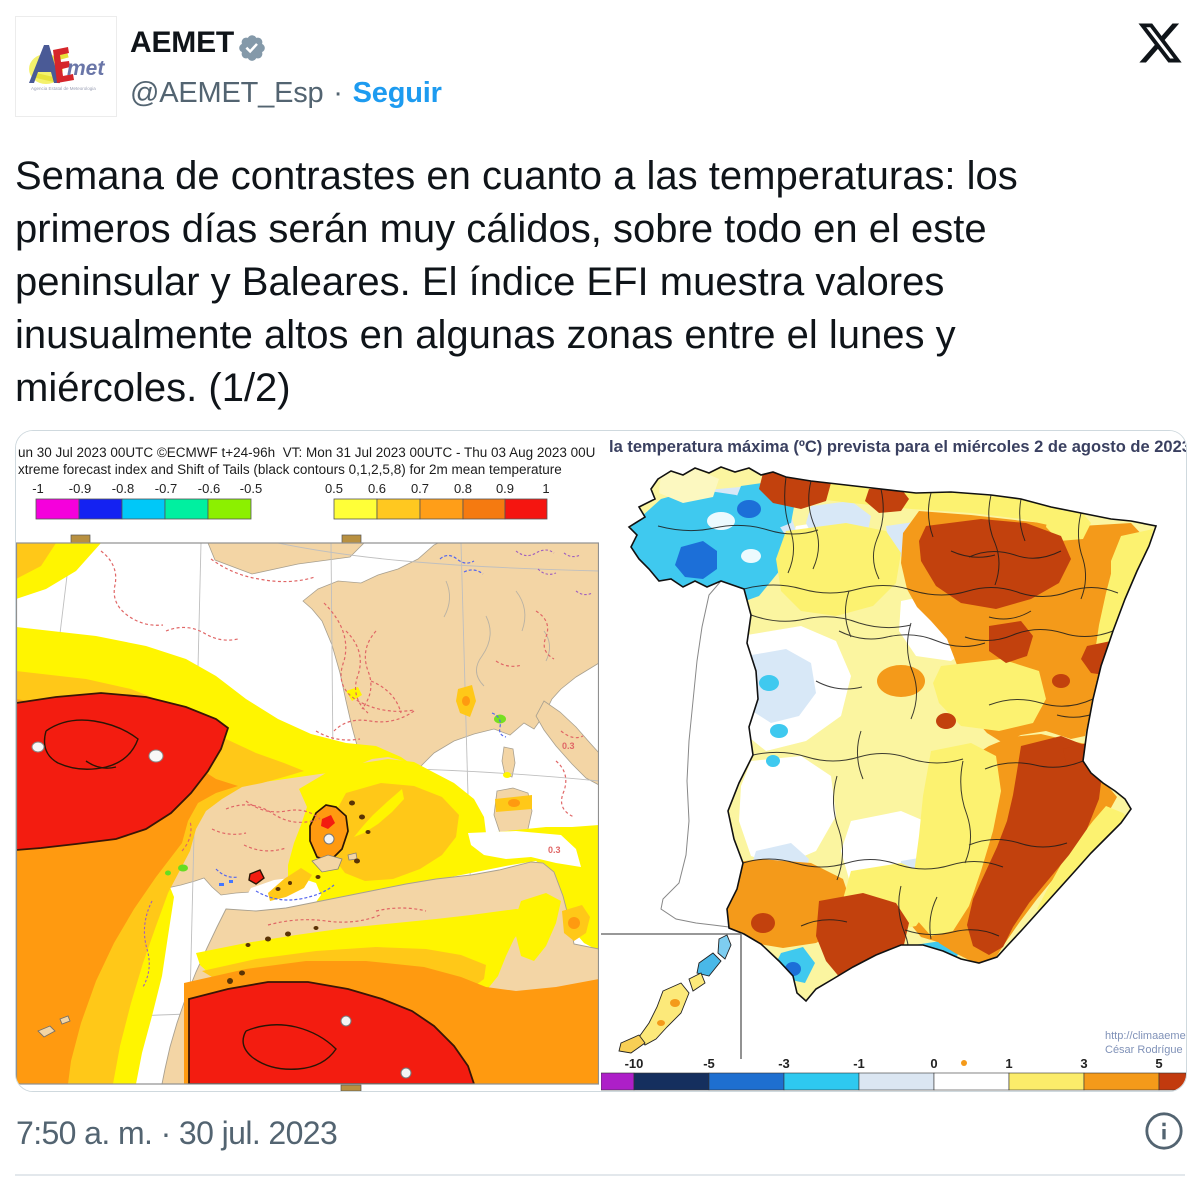 The height and width of the screenshot is (1200, 1200). Describe the element at coordinates (1158, 1063) in the screenshot. I see `svg-text: 5` at that location.